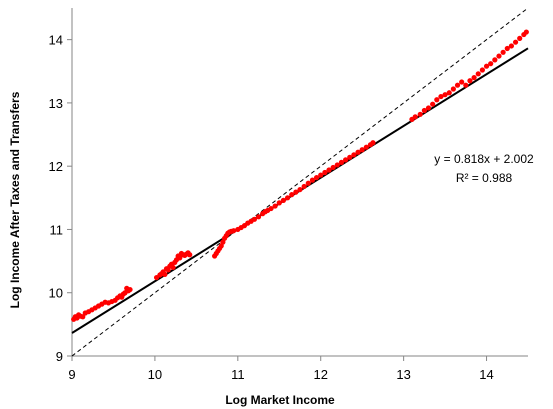 The width and height of the screenshot is (553, 409). Describe the element at coordinates (57, 229) in the screenshot. I see `y-tick-label: 11` at that location.